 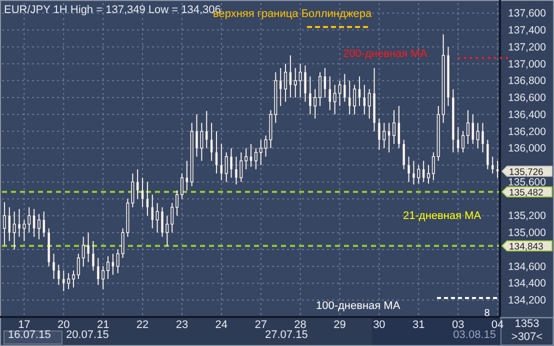 What do you see at coordinates (64, 325) in the screenshot?
I see `x-tick-label: 20` at bounding box center [64, 325].